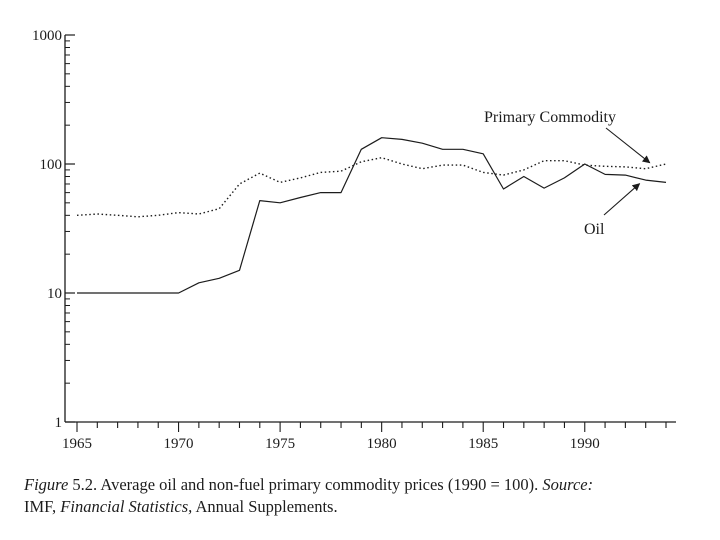  I want to click on annotation-label-oil: Oil, so click(594, 229).